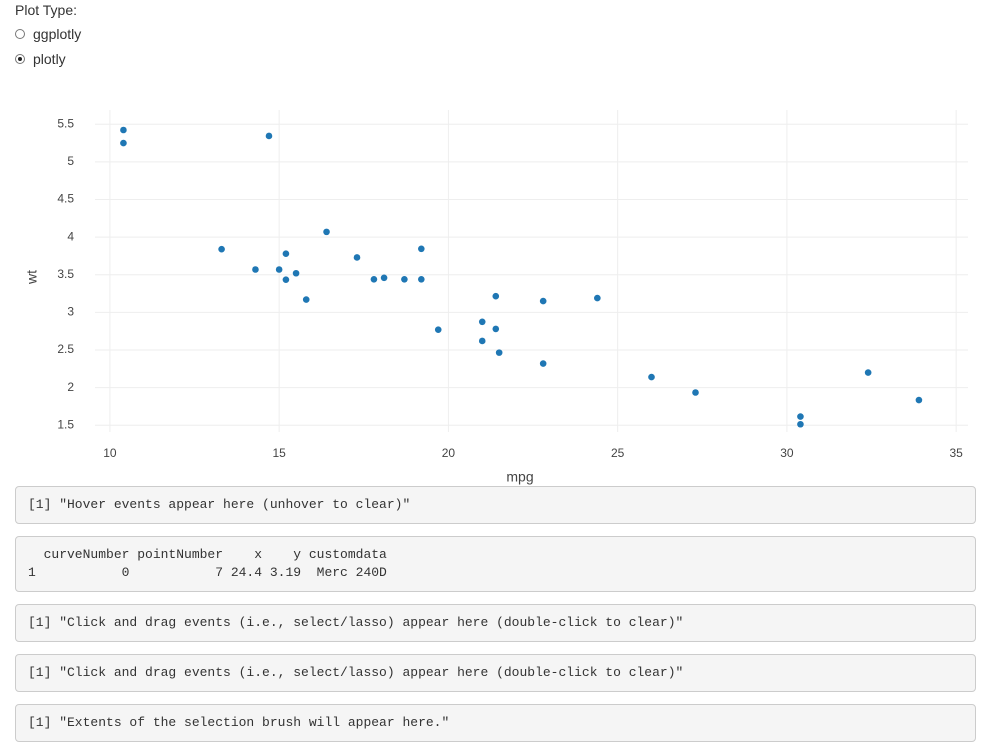  What do you see at coordinates (65, 199) in the screenshot?
I see `y-tick-label: 4.5` at bounding box center [65, 199].